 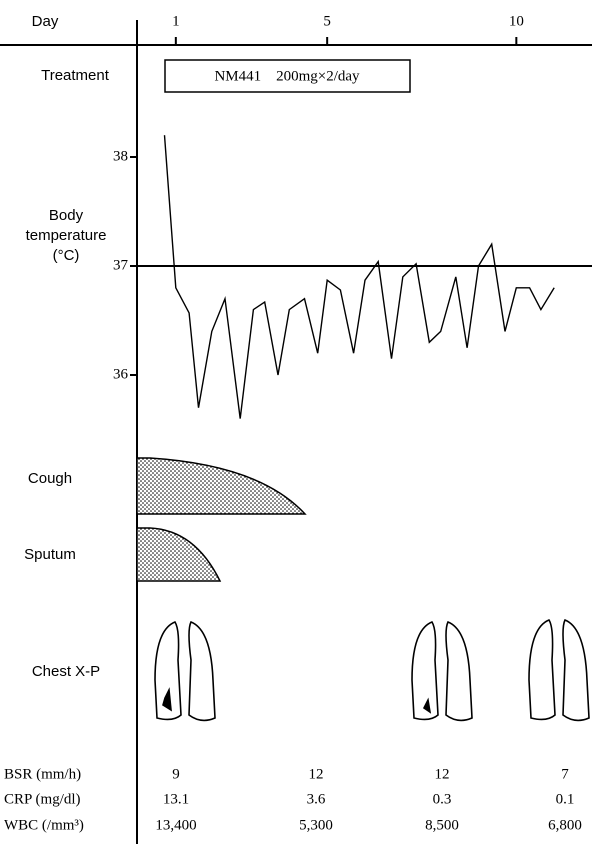 I want to click on lab-value: 13,400, so click(x=175, y=825).